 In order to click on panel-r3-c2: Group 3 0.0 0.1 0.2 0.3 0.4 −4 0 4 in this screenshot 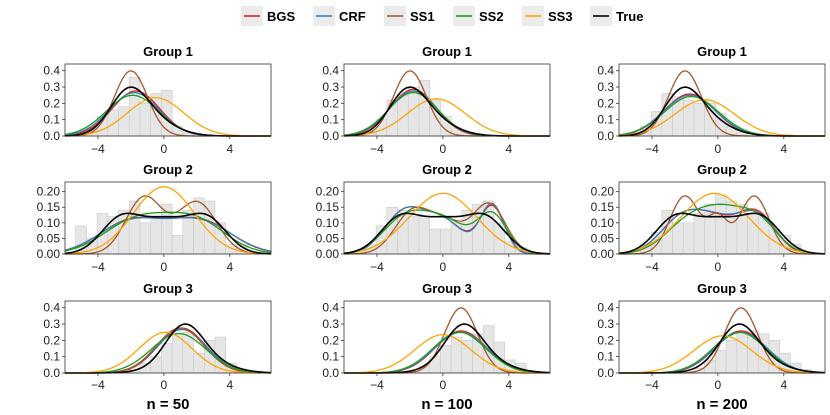, I will do `click(436, 336)`.